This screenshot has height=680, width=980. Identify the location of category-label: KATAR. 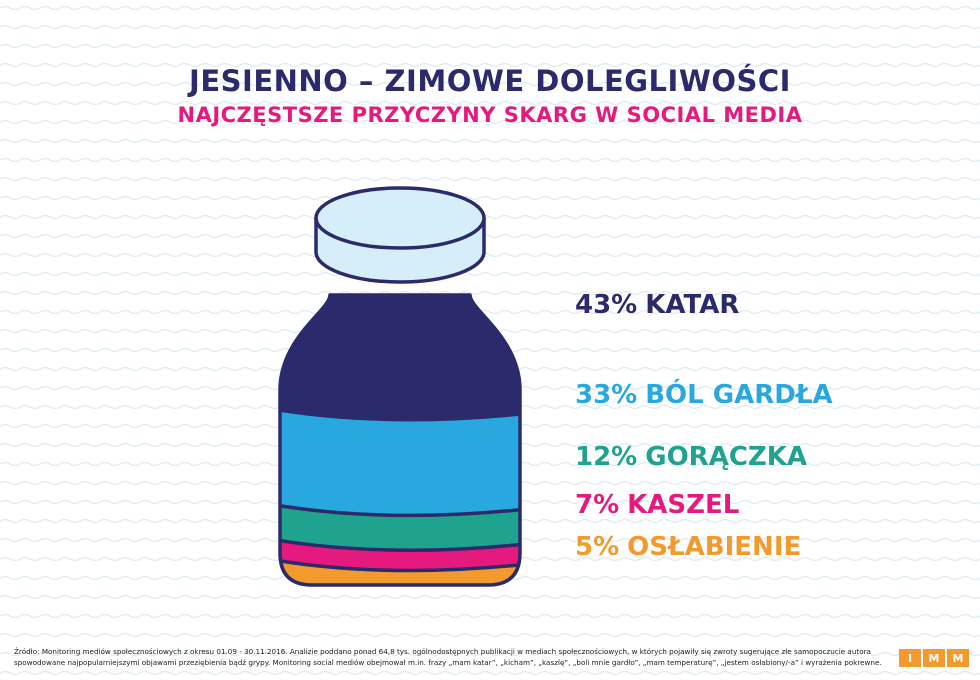
(692, 305).